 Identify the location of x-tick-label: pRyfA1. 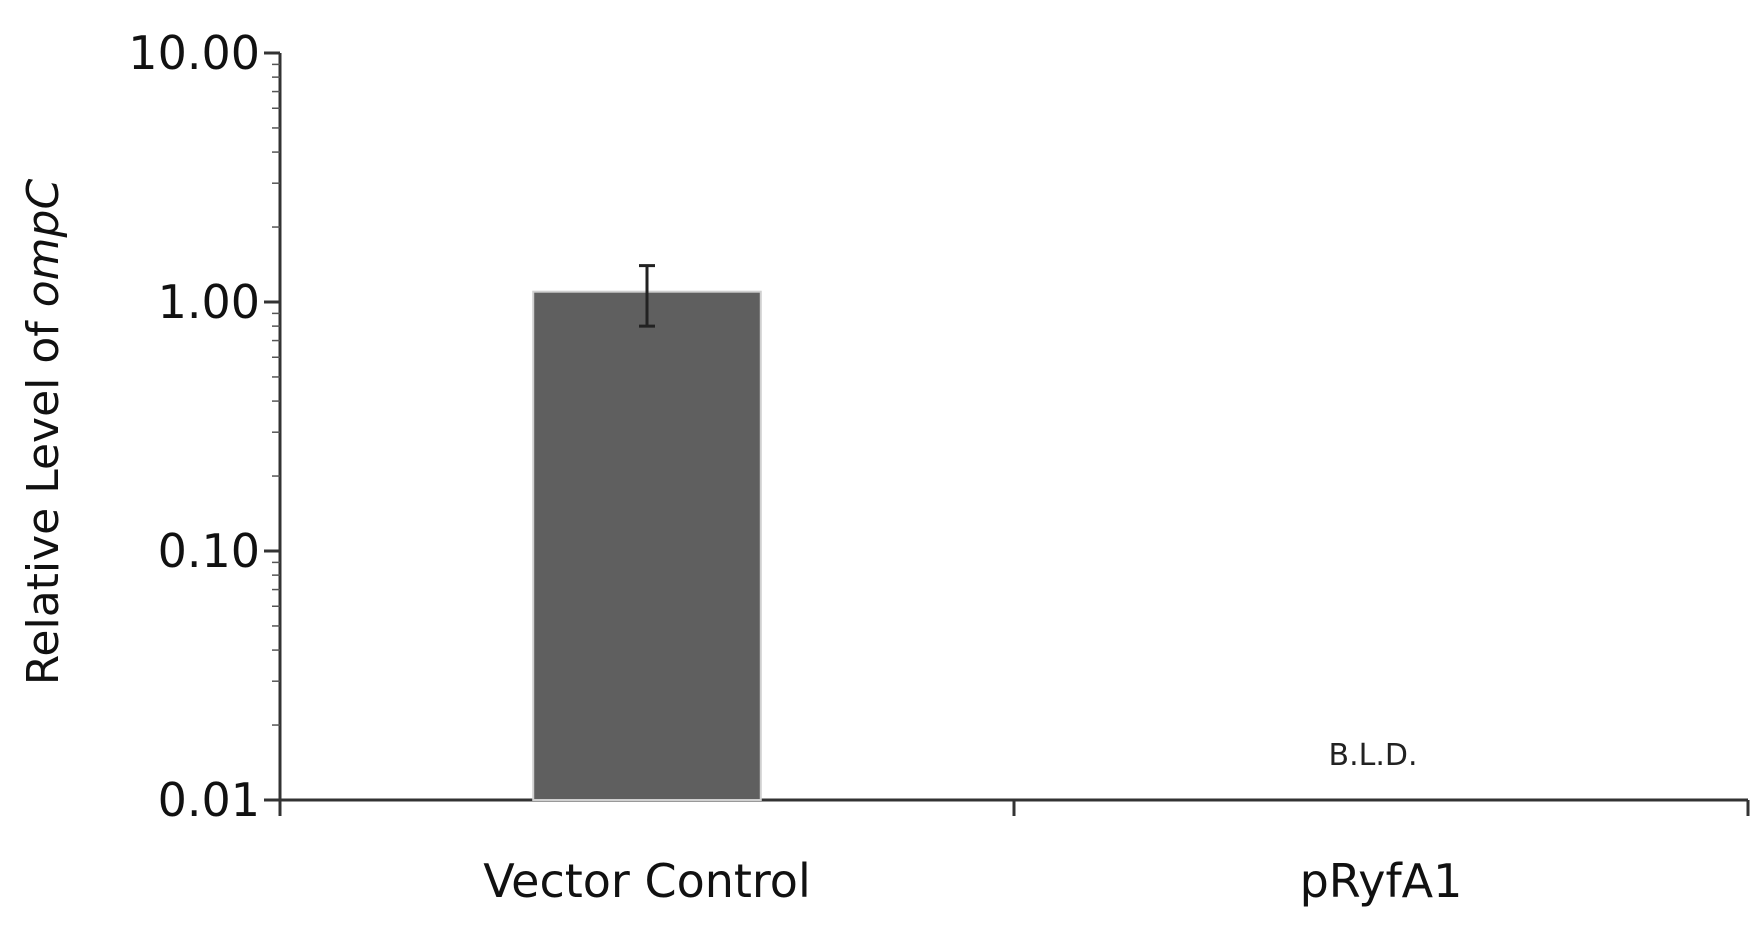
(1381, 881).